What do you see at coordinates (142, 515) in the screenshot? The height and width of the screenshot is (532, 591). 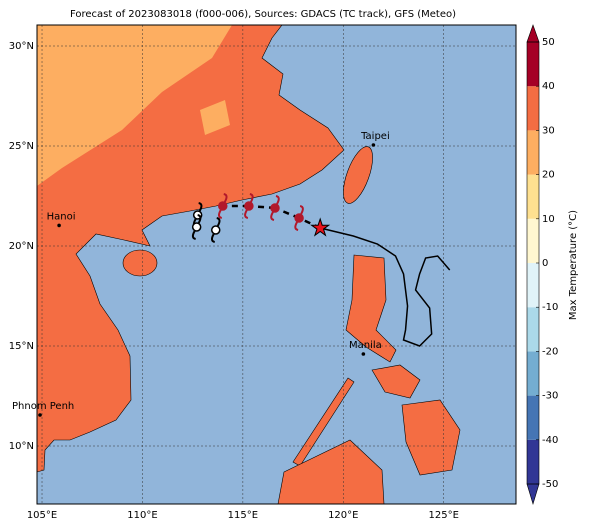 I see `lon-tick-label: 110°E` at bounding box center [142, 515].